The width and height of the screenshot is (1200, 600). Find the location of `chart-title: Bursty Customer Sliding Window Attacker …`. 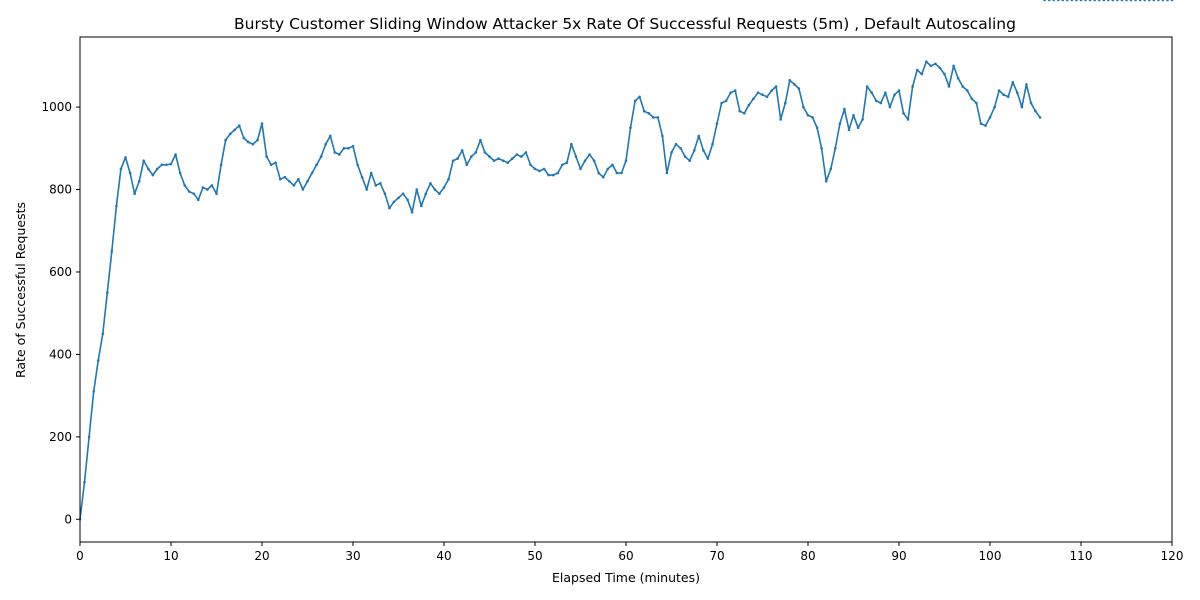

chart-title: Bursty Customer Sliding Window Attacker … is located at coordinates (625, 24).